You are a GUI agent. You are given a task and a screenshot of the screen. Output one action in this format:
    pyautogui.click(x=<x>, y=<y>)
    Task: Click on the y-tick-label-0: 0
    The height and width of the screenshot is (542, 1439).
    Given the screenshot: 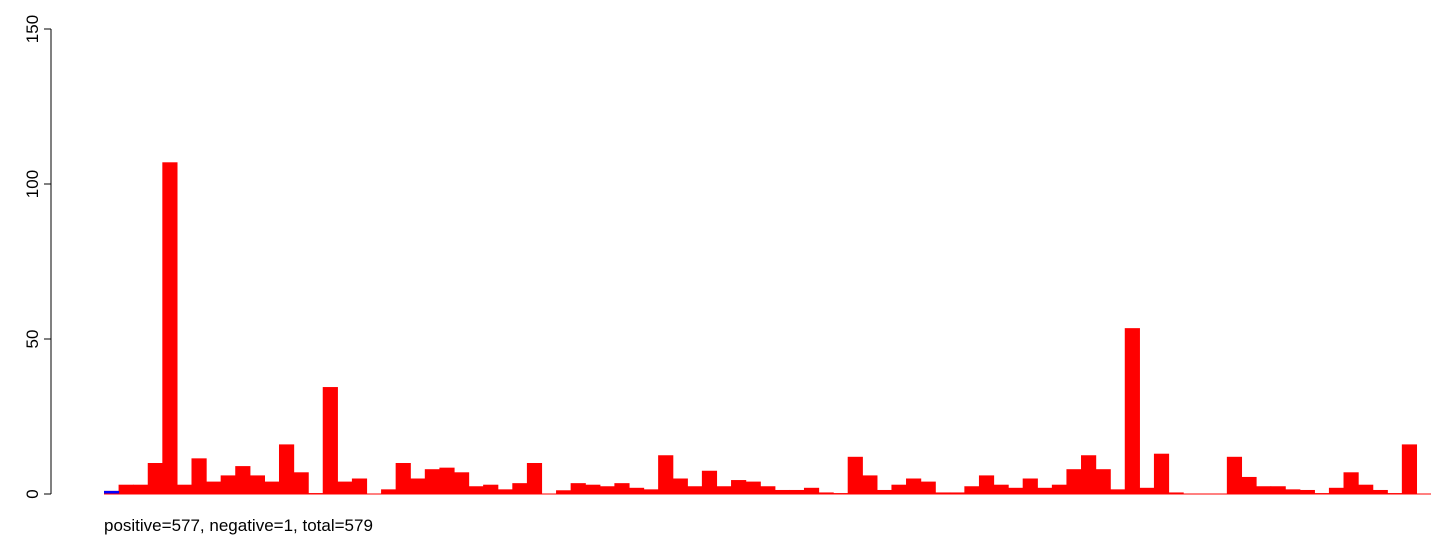 What is the action you would take?
    pyautogui.click(x=32, y=493)
    